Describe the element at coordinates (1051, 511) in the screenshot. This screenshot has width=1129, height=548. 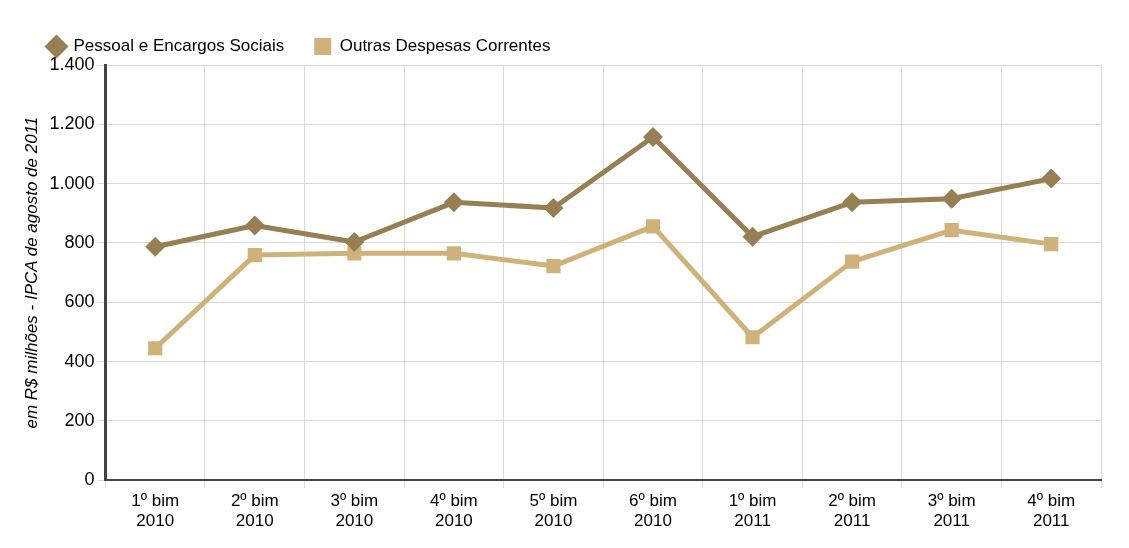
I see `x-tick-label: 4º bim 2011` at that location.